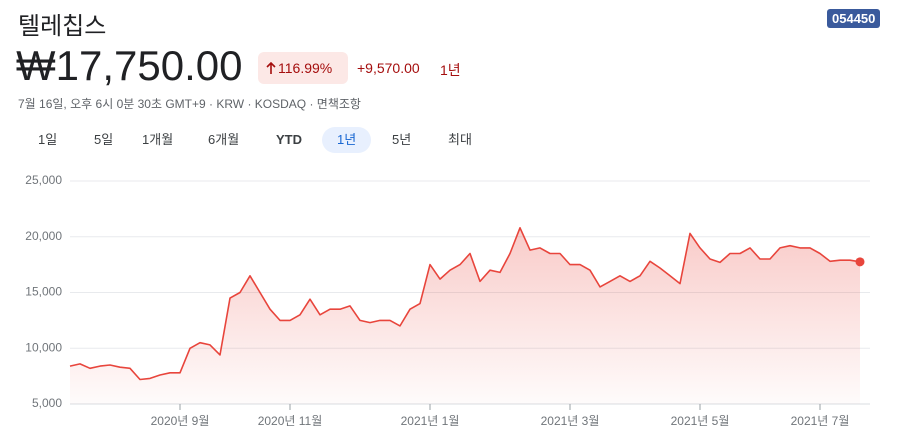 This screenshot has height=444, width=897. Describe the element at coordinates (402, 139) in the screenshot. I see `range-button: 5년` at that location.